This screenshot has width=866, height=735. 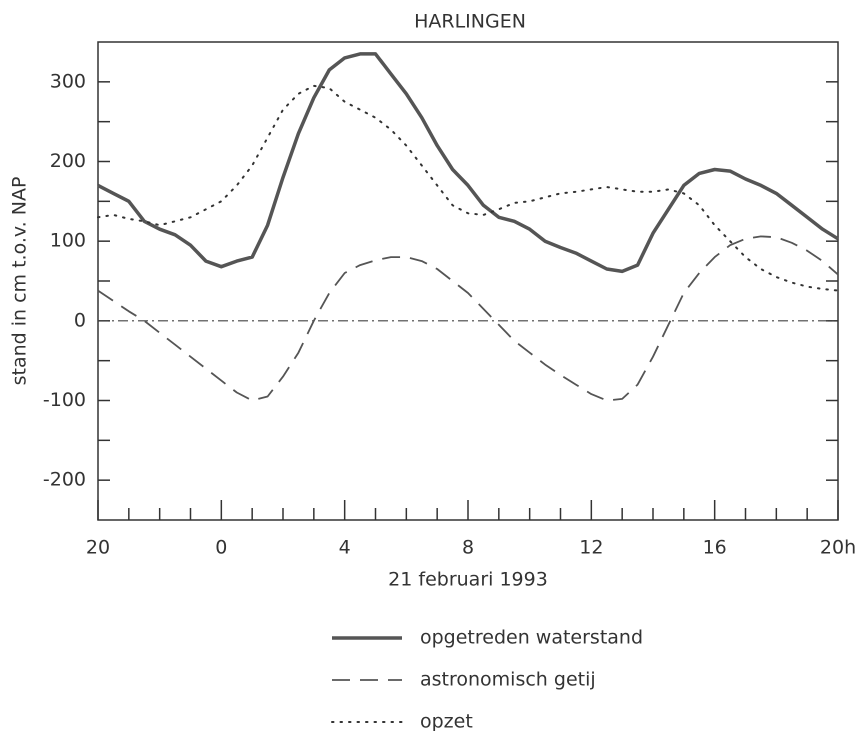 What do you see at coordinates (68, 161) in the screenshot?
I see `y-tick-label: 200` at bounding box center [68, 161].